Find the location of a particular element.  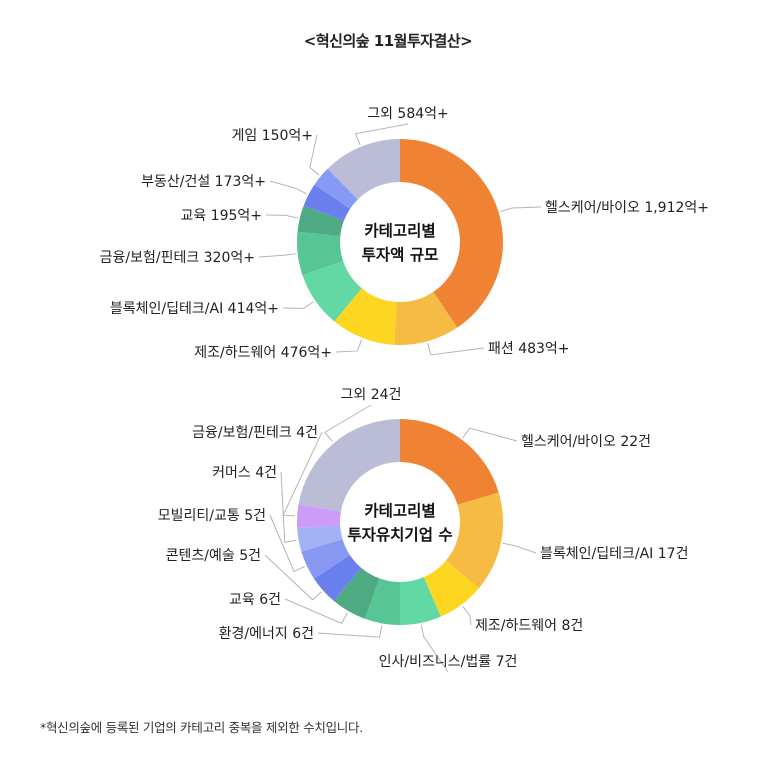

count-slice-label-10: 그외 24건 is located at coordinates (371, 395).